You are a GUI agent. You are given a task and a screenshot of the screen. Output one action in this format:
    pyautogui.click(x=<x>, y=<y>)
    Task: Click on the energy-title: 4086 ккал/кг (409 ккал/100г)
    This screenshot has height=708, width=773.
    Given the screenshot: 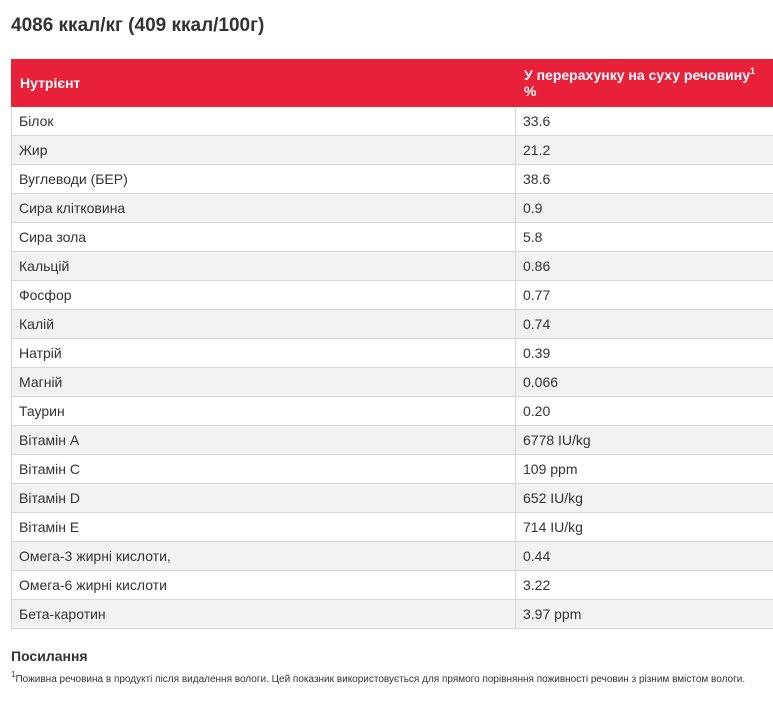 What is the action you would take?
    pyautogui.click(x=138, y=25)
    